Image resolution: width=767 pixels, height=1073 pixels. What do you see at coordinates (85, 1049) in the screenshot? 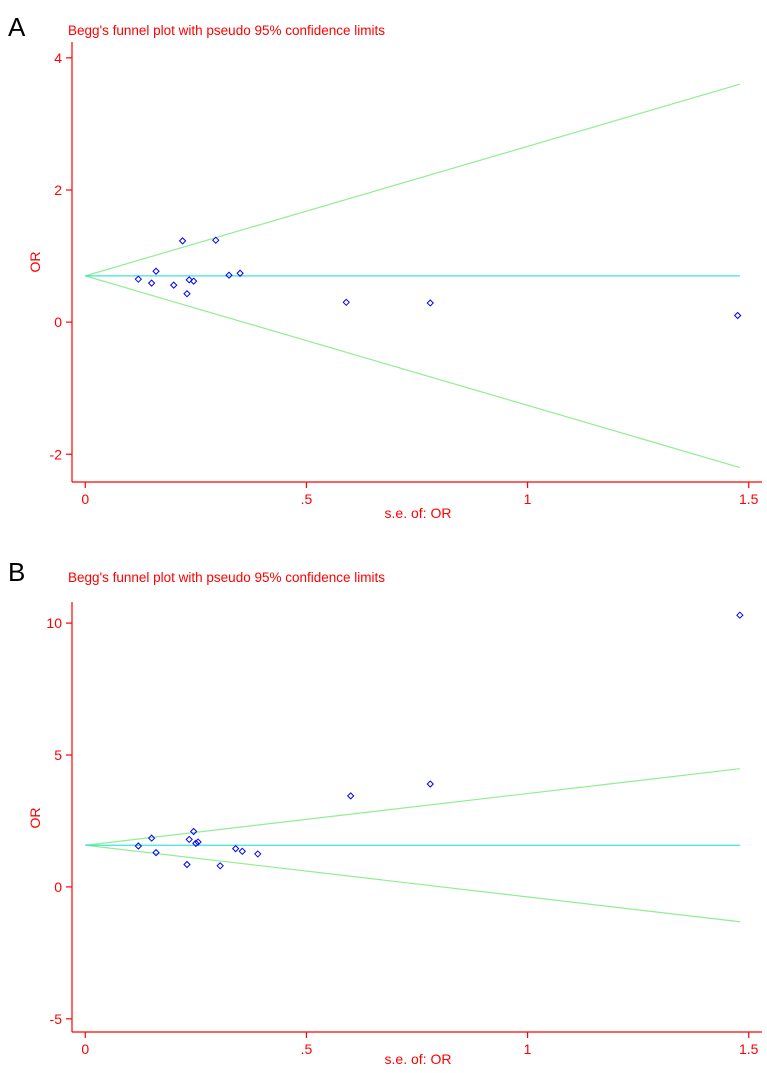
I see `x-tick-label-b: 0` at bounding box center [85, 1049].